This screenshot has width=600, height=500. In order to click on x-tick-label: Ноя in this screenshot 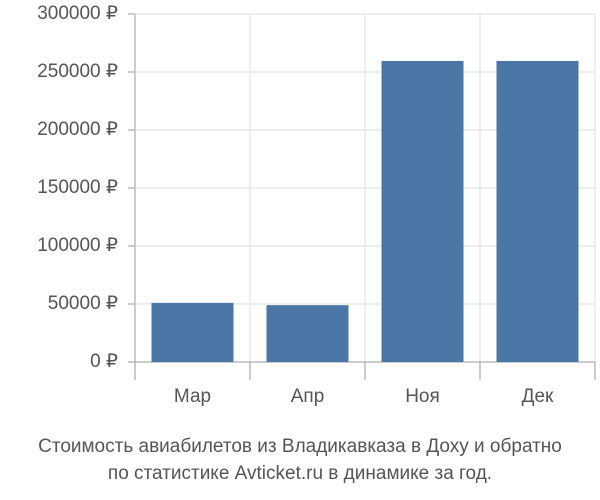, I will do `click(422, 396)`.